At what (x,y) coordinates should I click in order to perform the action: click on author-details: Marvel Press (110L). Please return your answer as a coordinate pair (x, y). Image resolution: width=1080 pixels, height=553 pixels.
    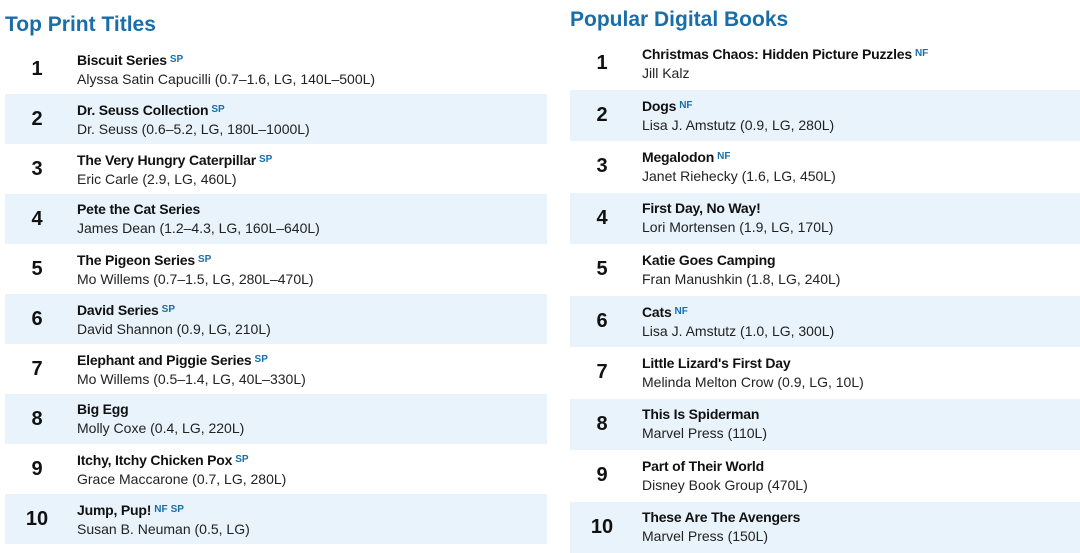
    Looking at the image, I should click on (704, 433).